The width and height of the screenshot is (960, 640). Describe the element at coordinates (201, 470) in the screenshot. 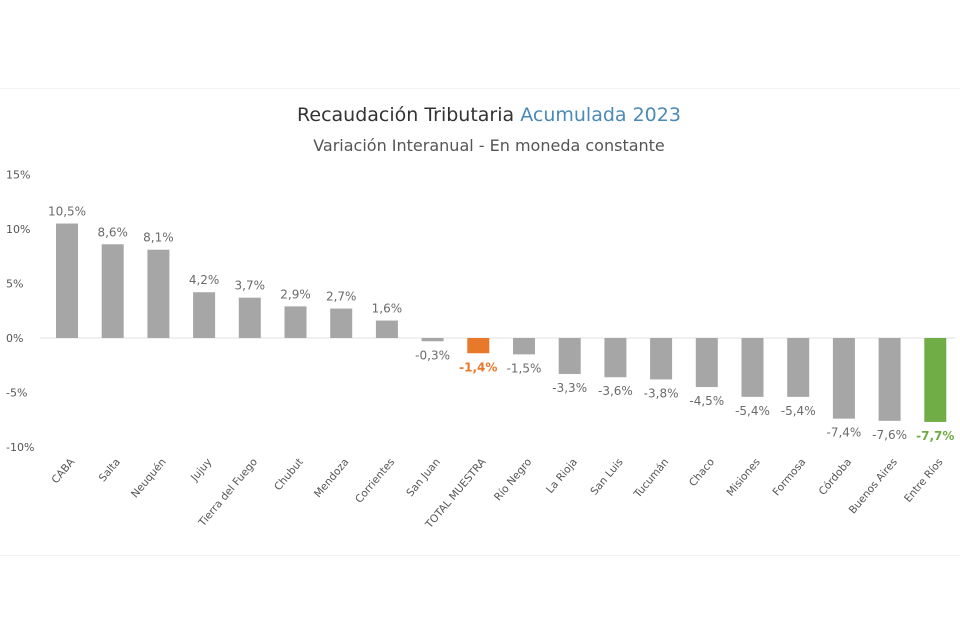

I see `x-tick-label: Jujuy` at that location.